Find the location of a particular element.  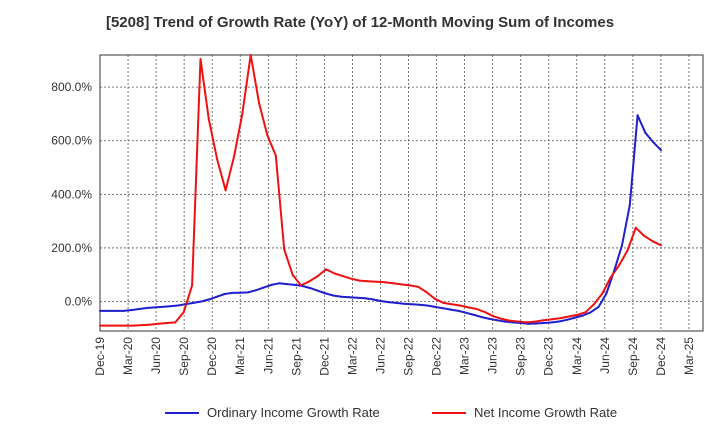

x-tick-label: Dec-21 is located at coordinates (324, 356).